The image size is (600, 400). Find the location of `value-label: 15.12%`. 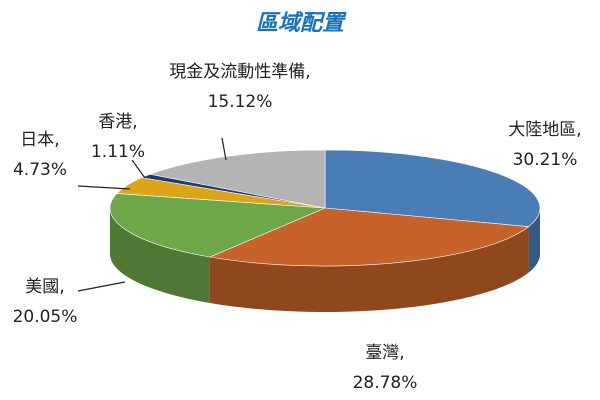

value-label: 15.12% is located at coordinates (240, 102).